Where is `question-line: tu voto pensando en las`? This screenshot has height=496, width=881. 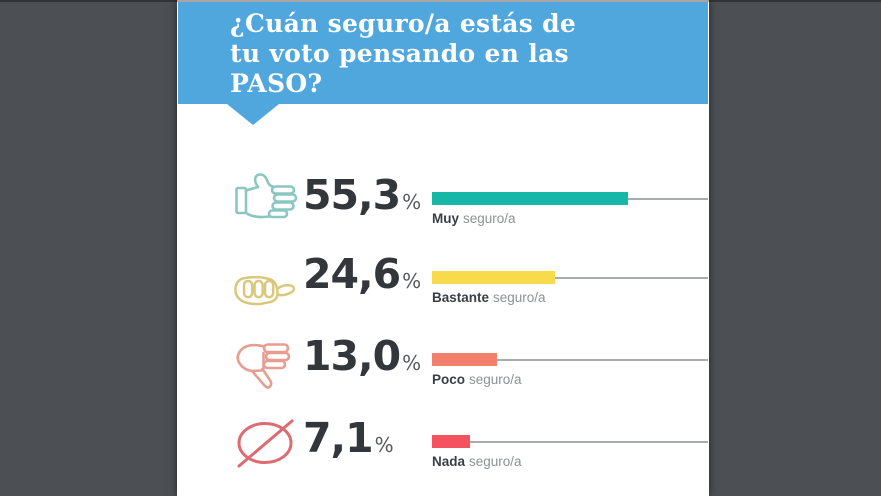
question-line: tu voto pensando en las is located at coordinates (399, 53).